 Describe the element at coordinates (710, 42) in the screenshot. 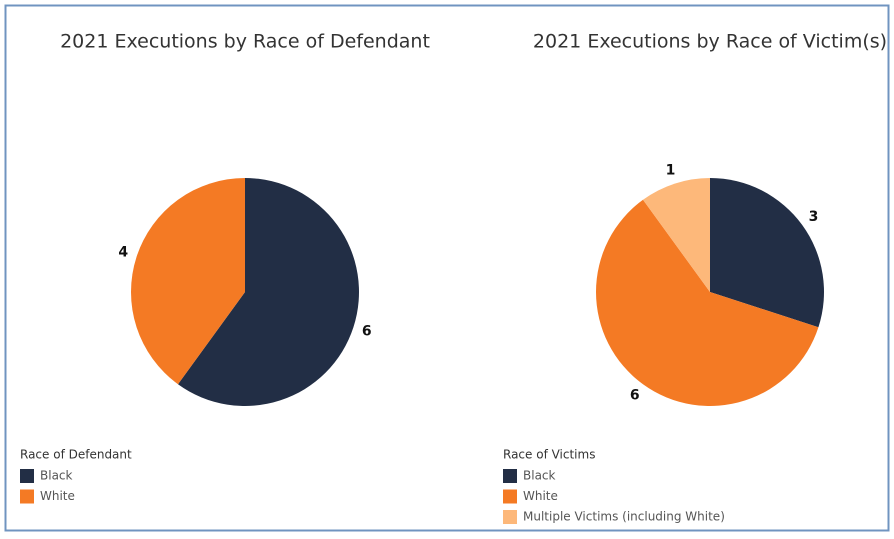

I see `chart-title: 2021 Executions by Race of Victim(s)` at that location.